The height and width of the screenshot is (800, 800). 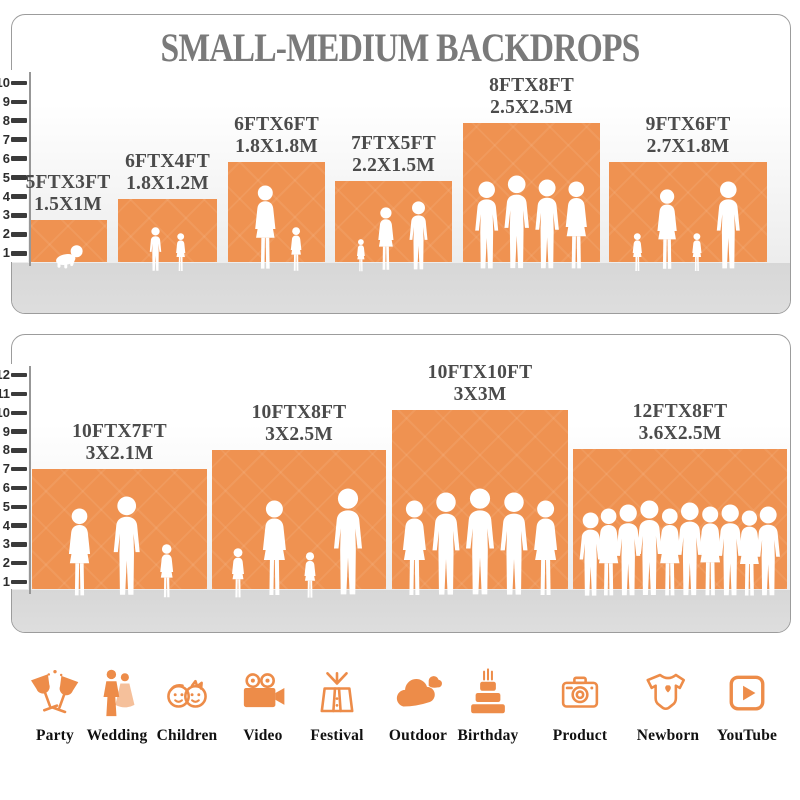 I want to click on size-ft-text: 6FTX6FT, so click(x=276, y=124).